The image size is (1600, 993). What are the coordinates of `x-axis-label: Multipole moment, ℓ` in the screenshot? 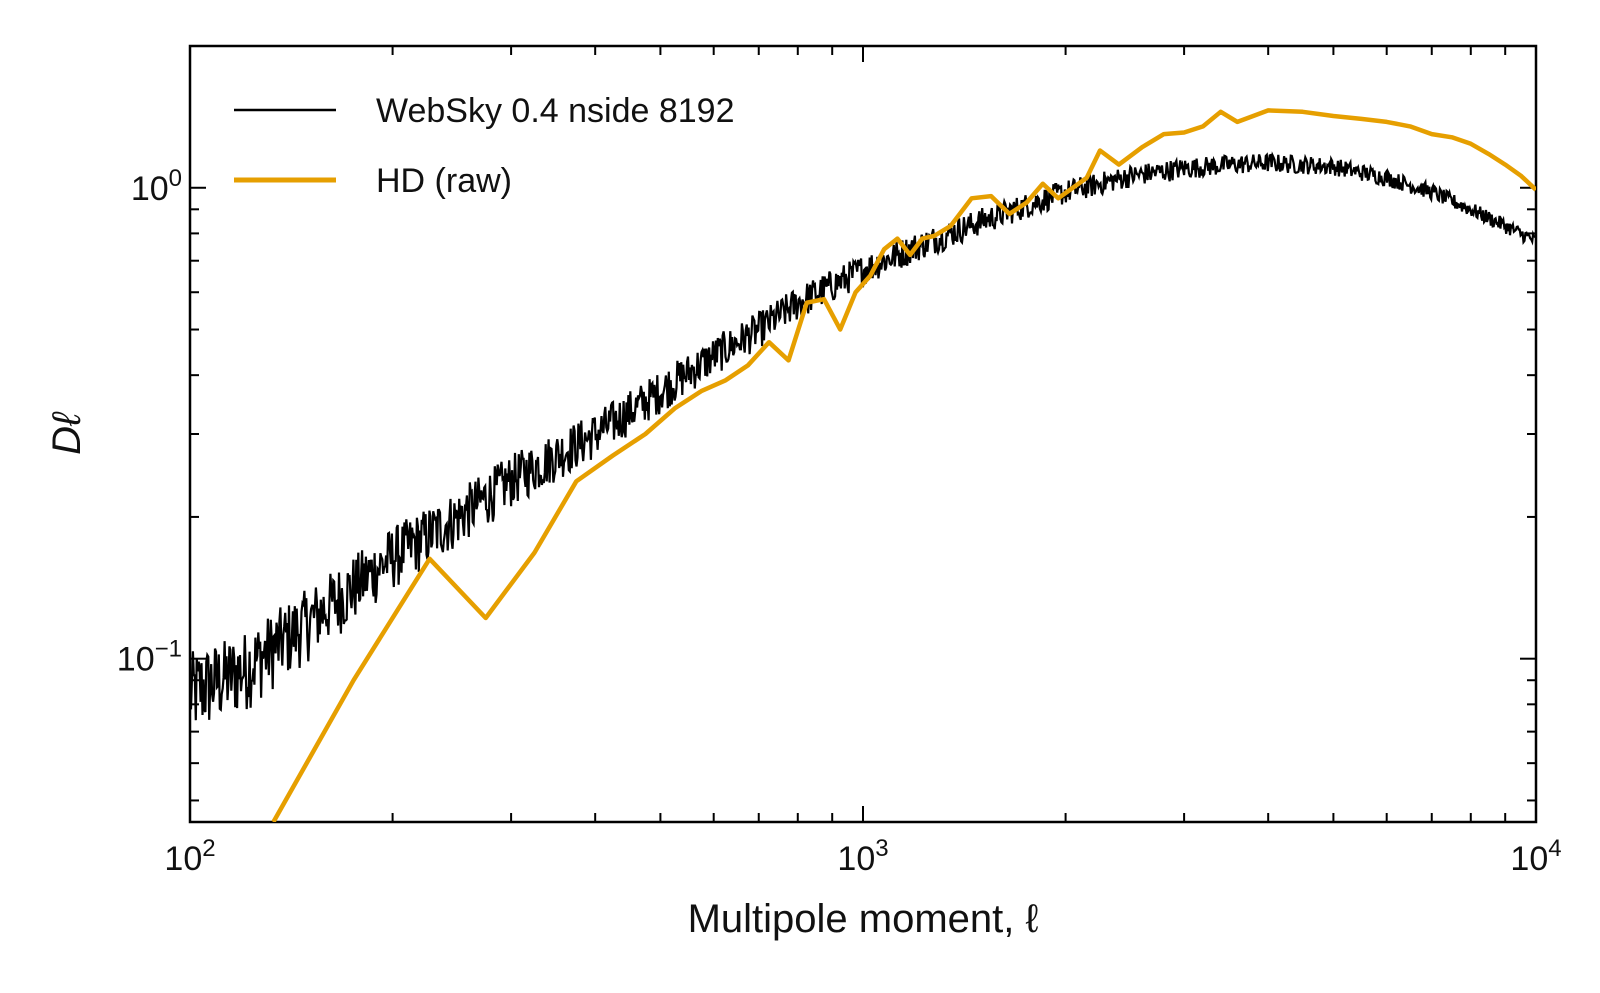 It's located at (863, 919).